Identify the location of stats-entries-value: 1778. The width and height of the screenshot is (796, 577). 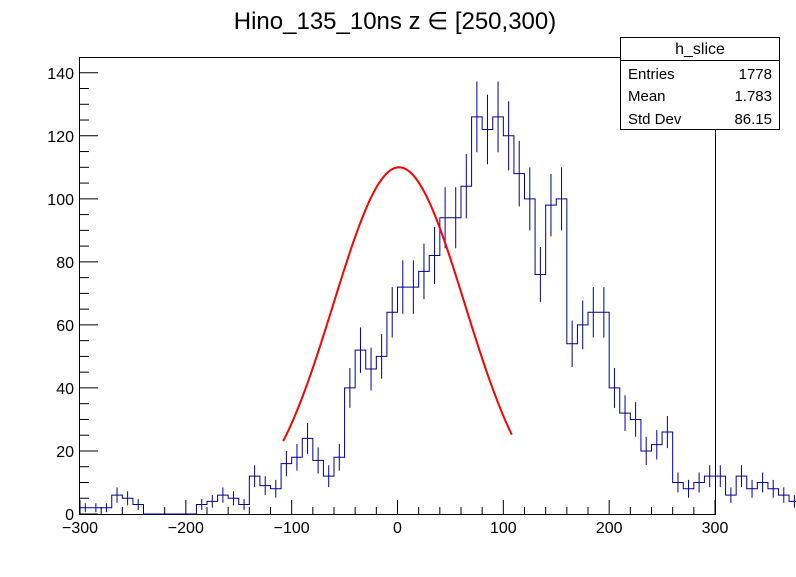
(755, 74).